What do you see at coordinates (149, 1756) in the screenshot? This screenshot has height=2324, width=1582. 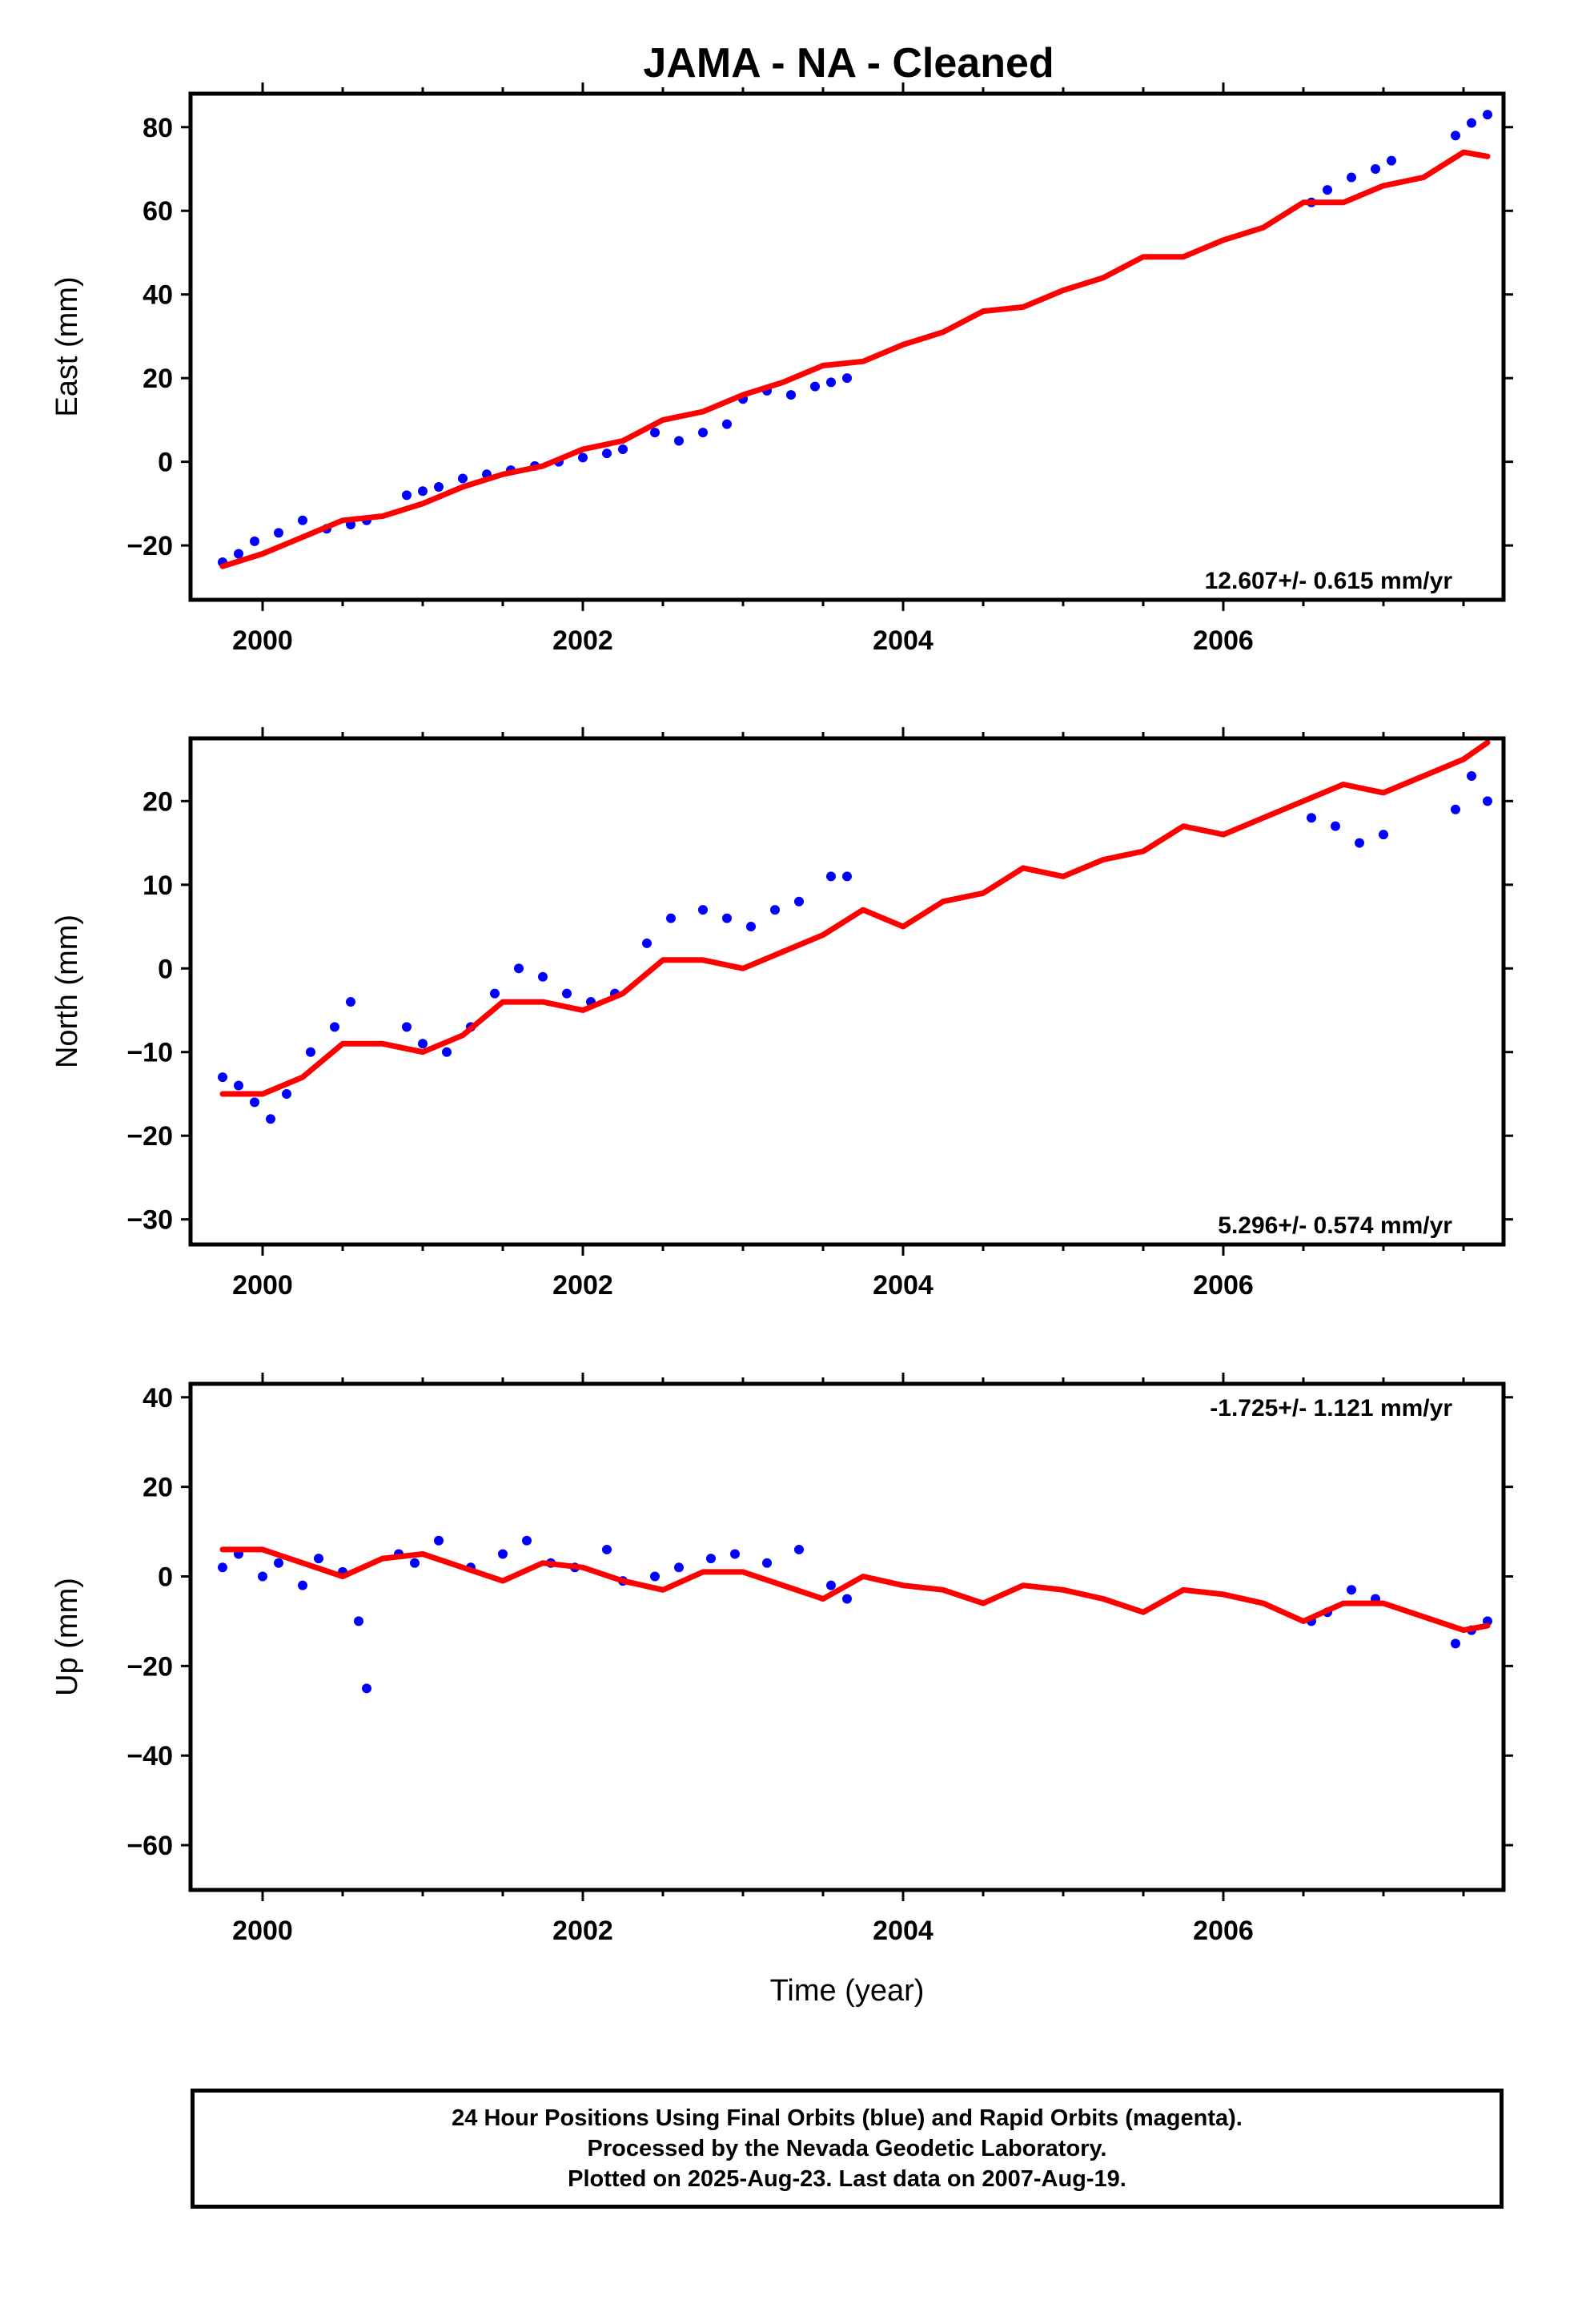 I see `y-tick-label: −40` at bounding box center [149, 1756].